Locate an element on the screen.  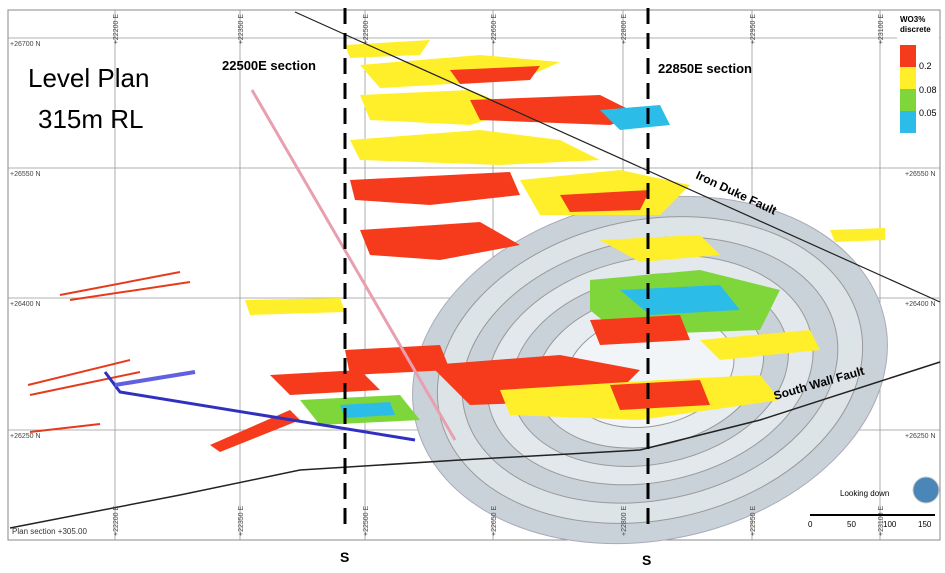
title-line: 315m RL is located at coordinates (91, 119).